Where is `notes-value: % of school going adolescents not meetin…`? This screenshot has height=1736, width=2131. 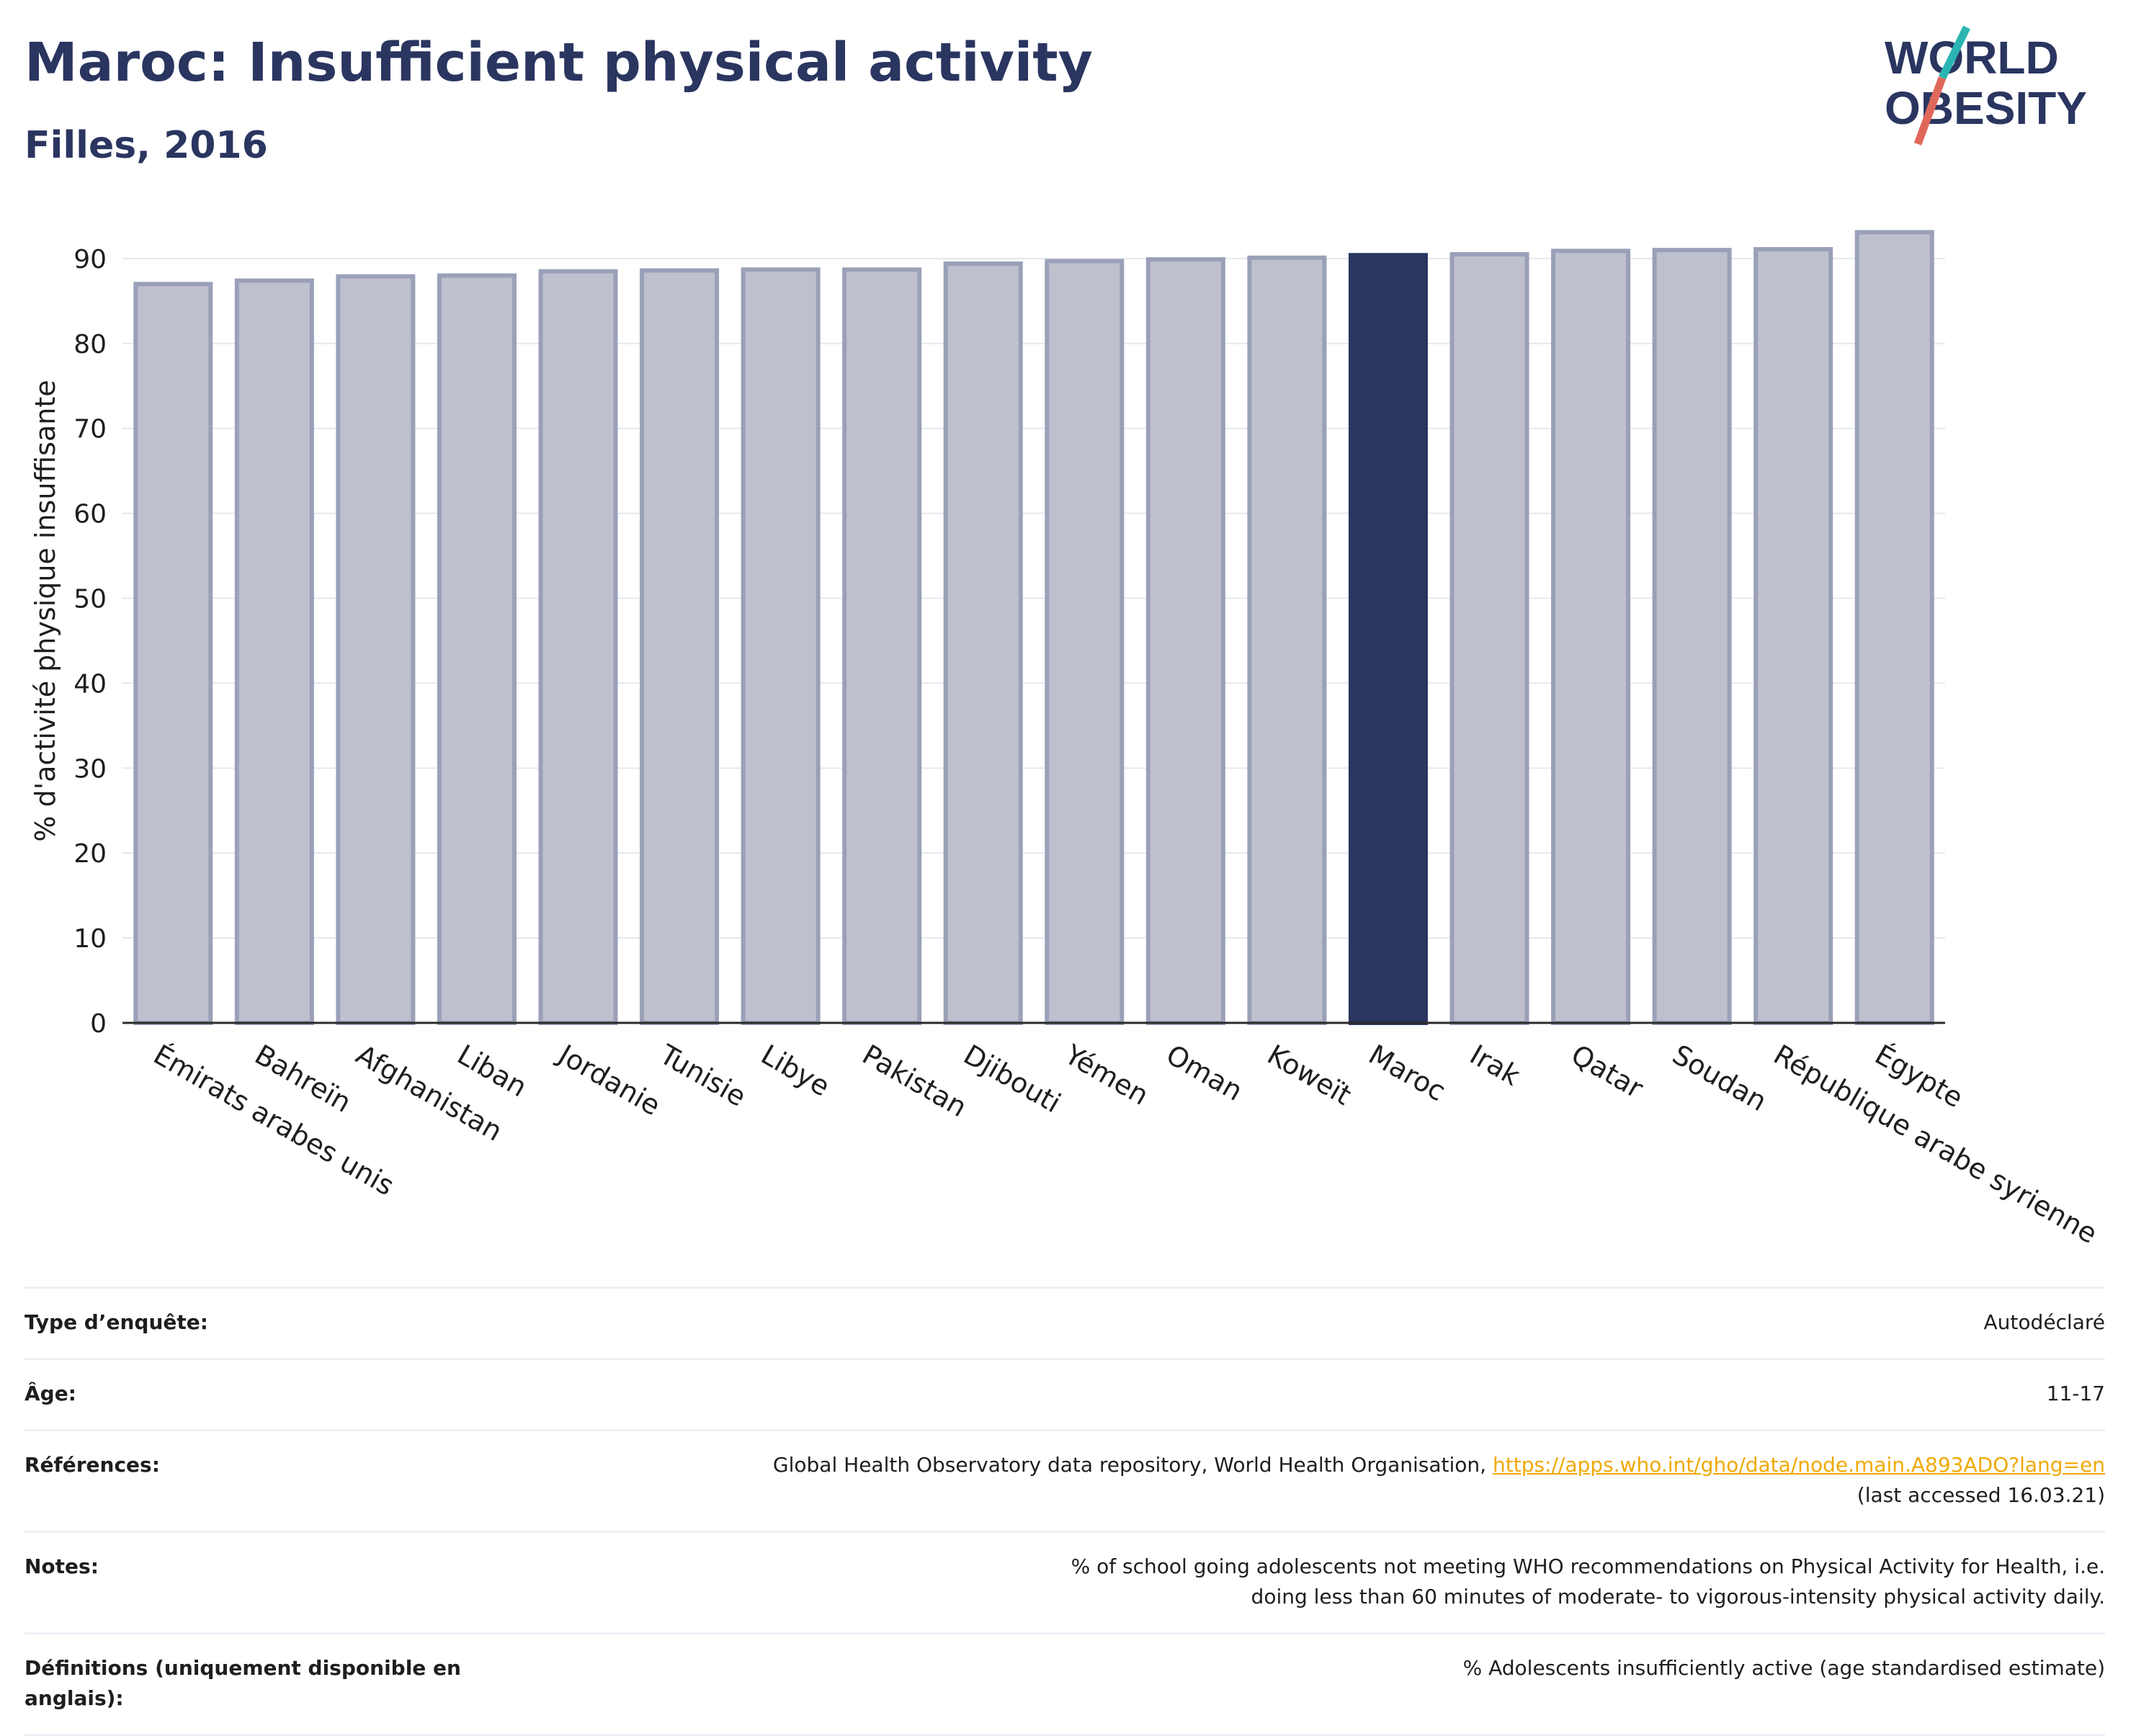
notes-value: % of school going adolescents not meetin… is located at coordinates (1309, 1582).